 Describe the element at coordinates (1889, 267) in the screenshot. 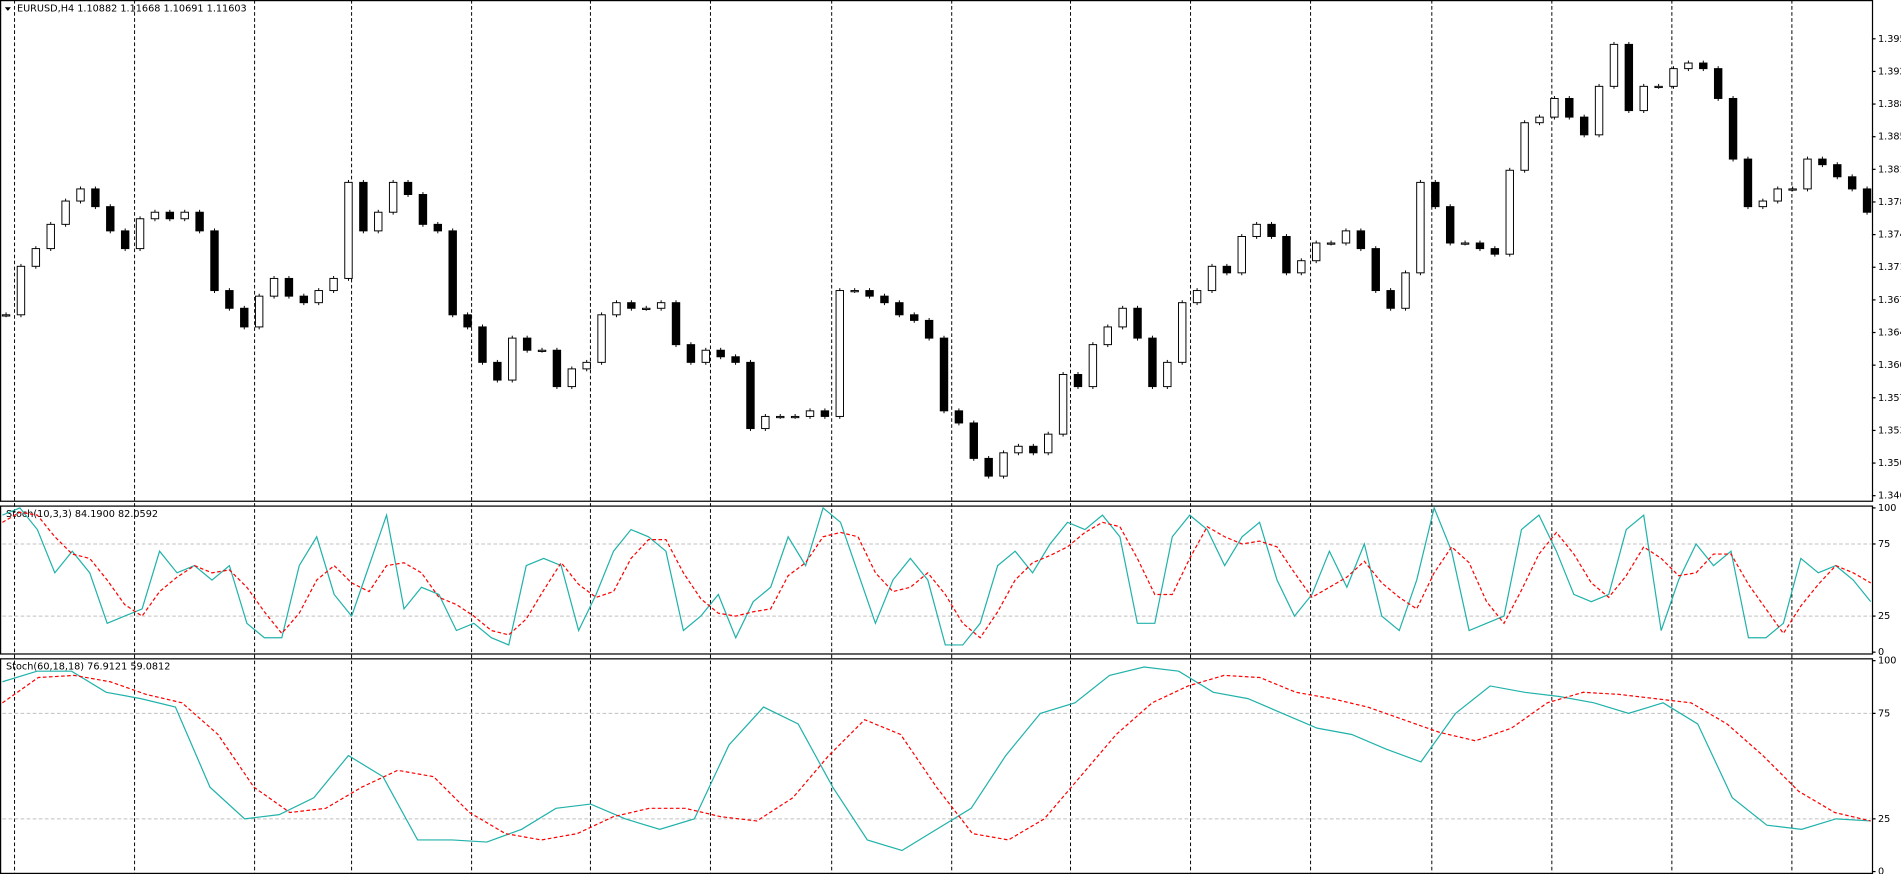

I see `y-tick-label: 1.371` at that location.